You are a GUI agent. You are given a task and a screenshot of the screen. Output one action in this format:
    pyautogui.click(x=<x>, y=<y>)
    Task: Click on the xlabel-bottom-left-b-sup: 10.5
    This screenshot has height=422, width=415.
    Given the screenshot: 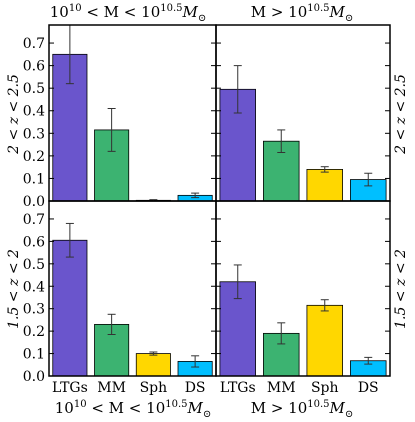 What is the action you would take?
    pyautogui.click(x=176, y=404)
    